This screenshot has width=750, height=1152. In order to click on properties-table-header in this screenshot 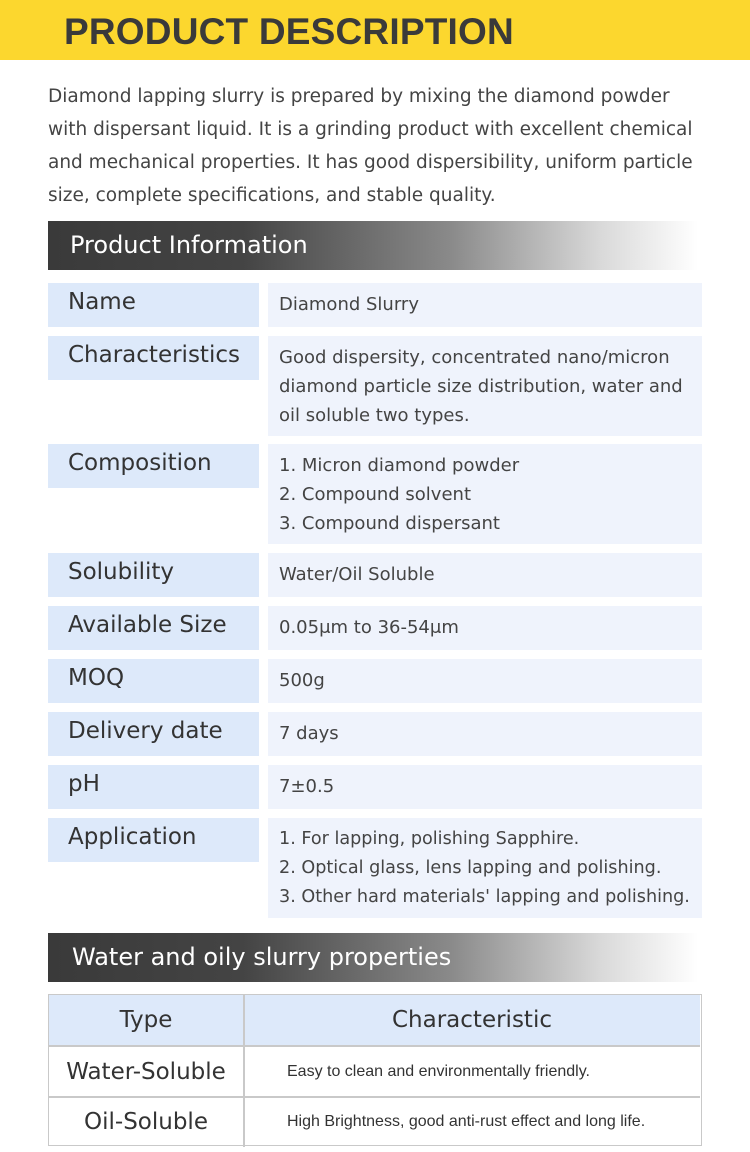, I will do `click(374, 1020)`.